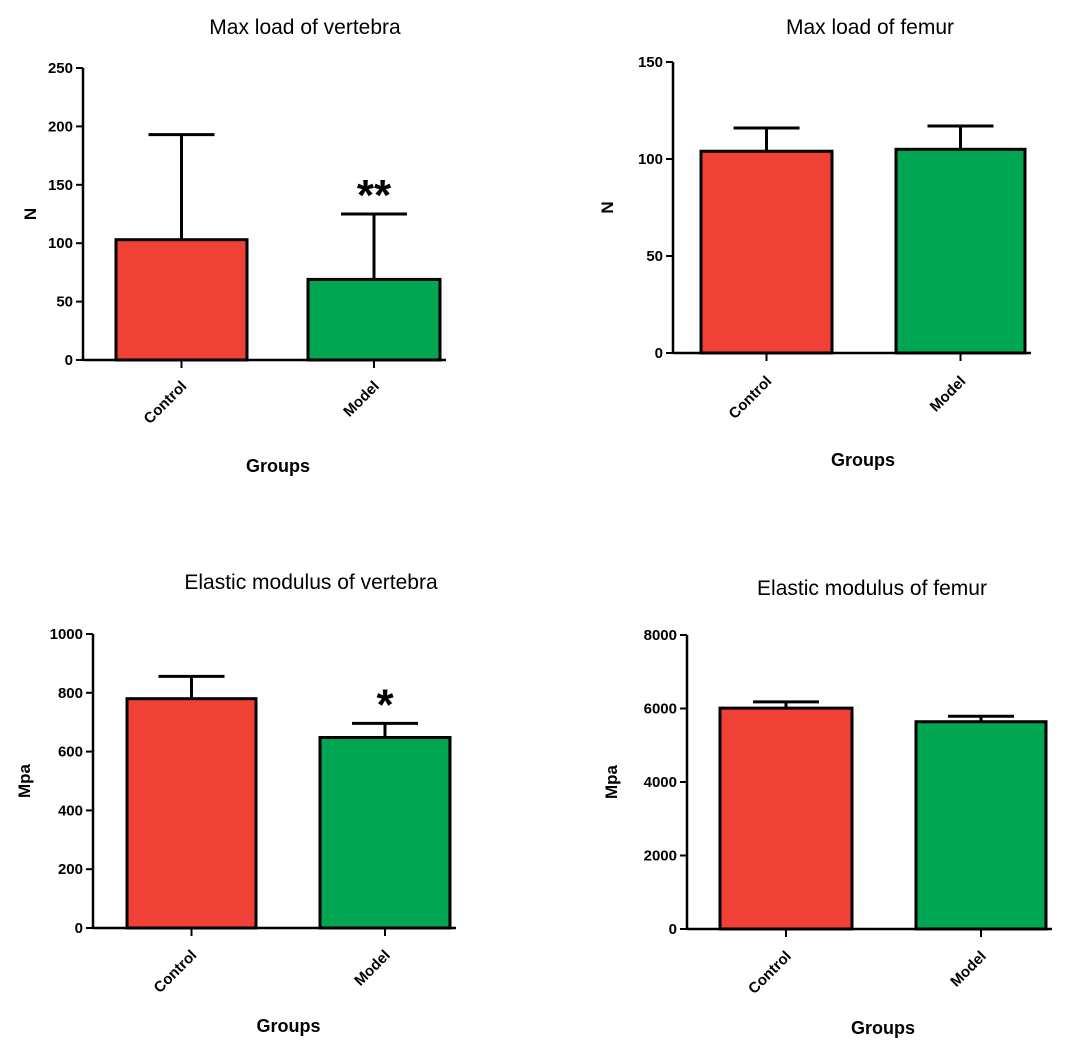 This screenshot has width=1069, height=1044. I want to click on chart-title: Max load of femur, so click(870, 27).